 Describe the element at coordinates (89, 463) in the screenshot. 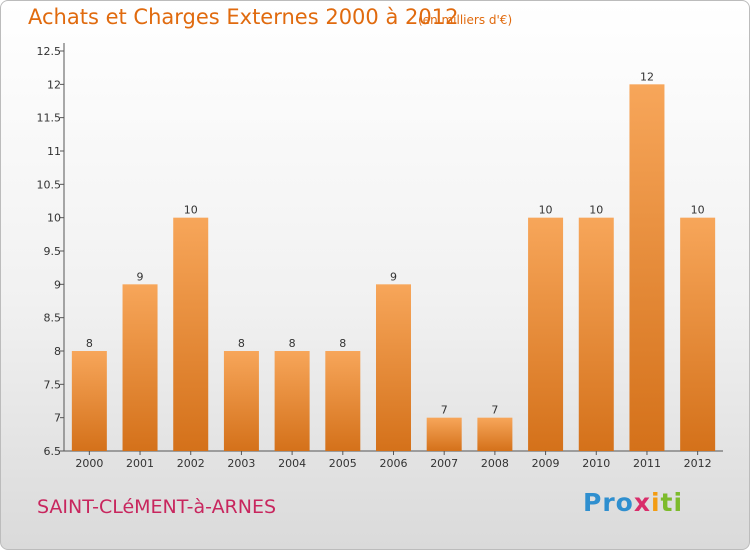

I see `x-tick-label: 2000` at that location.